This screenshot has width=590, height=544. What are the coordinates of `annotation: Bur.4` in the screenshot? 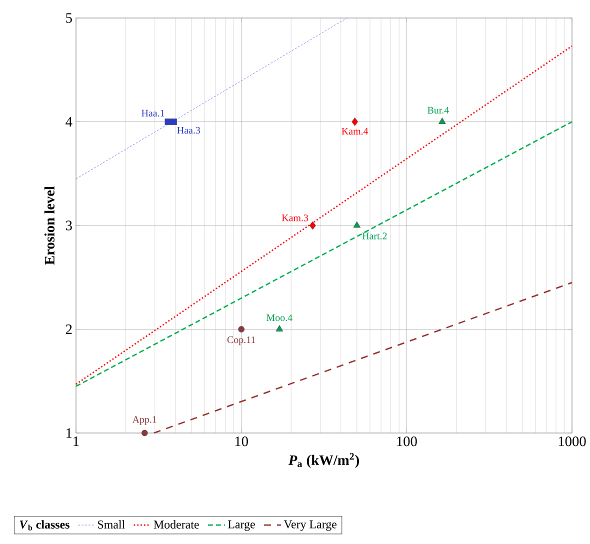 It's located at (438, 110).